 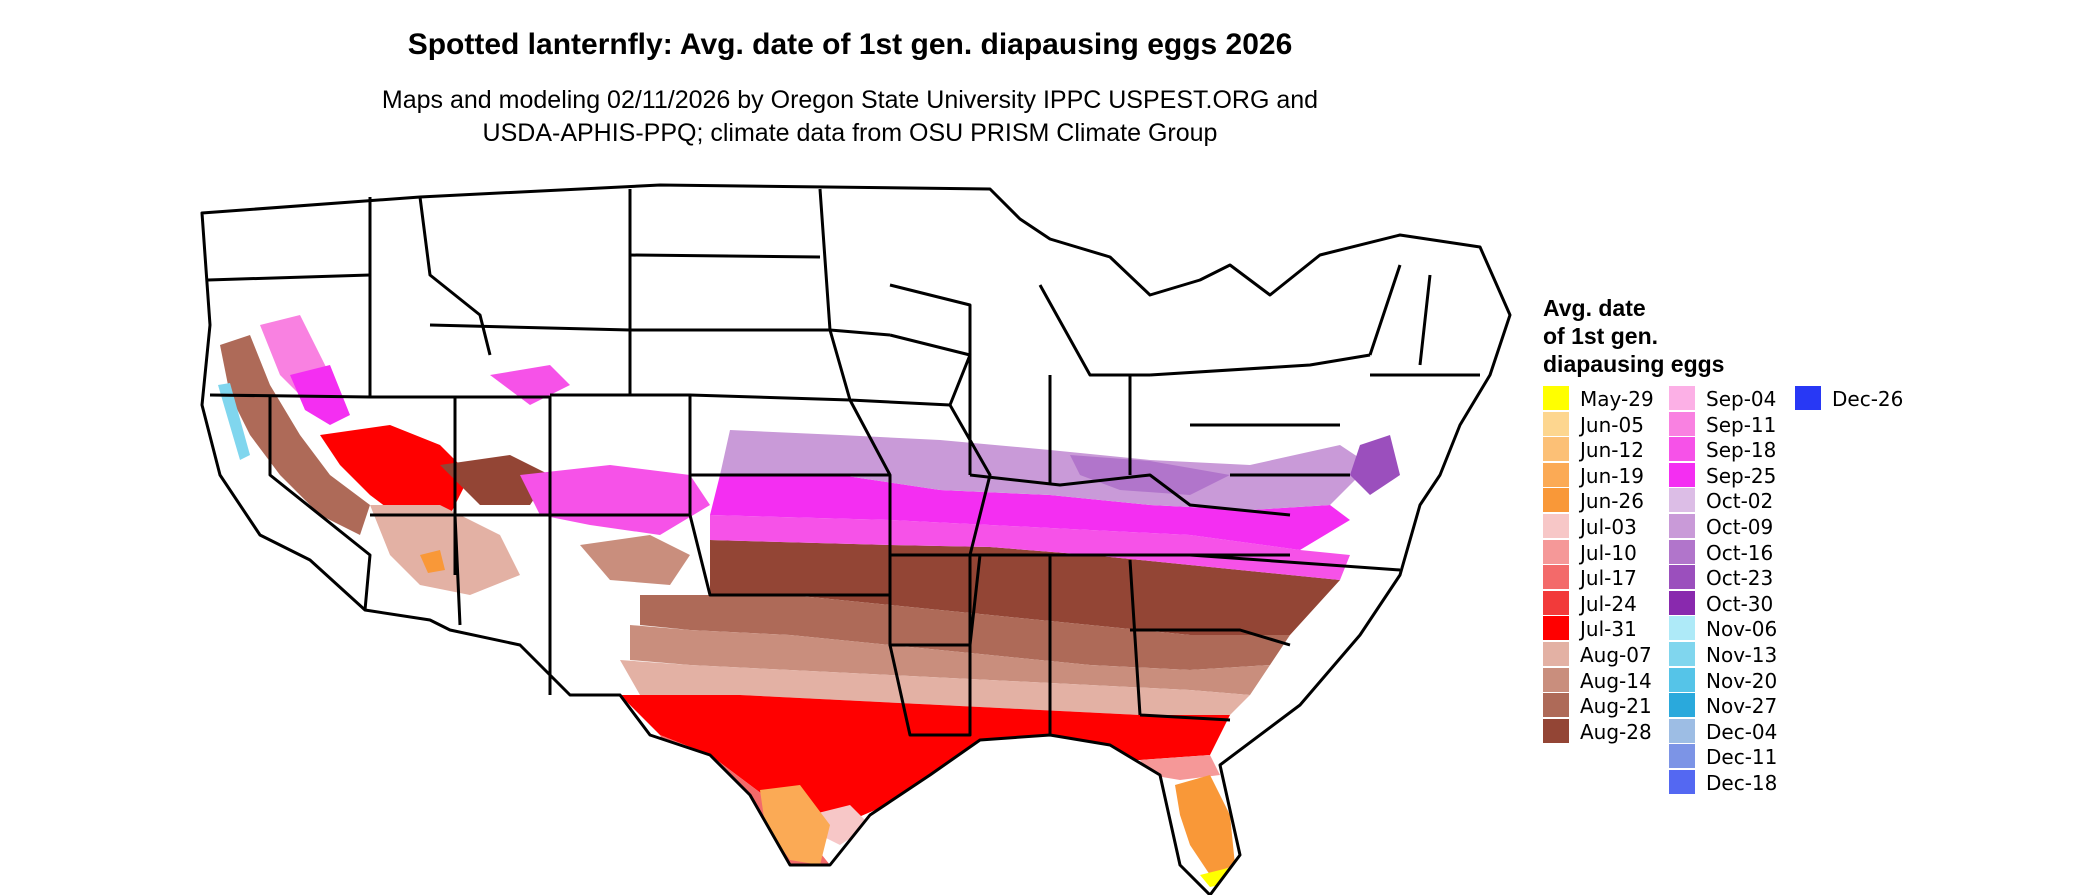 What do you see at coordinates (635, 560) in the screenshot?
I see `zone-aug-14-nm` at bounding box center [635, 560].